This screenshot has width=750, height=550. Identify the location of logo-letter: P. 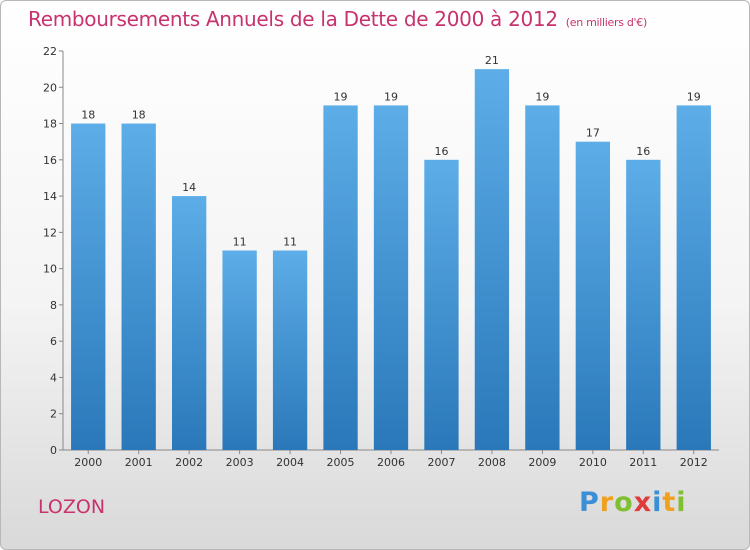
(589, 502).